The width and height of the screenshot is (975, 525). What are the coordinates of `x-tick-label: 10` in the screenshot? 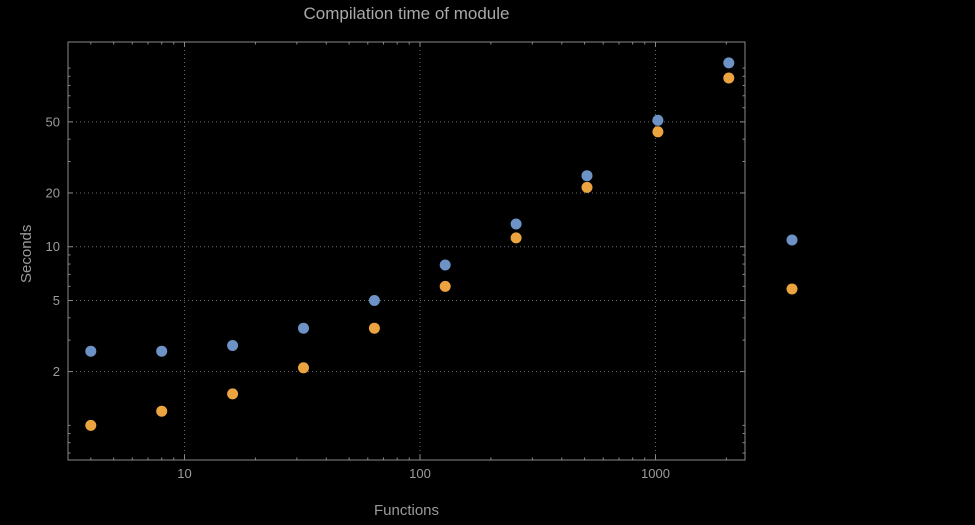 It's located at (184, 473).